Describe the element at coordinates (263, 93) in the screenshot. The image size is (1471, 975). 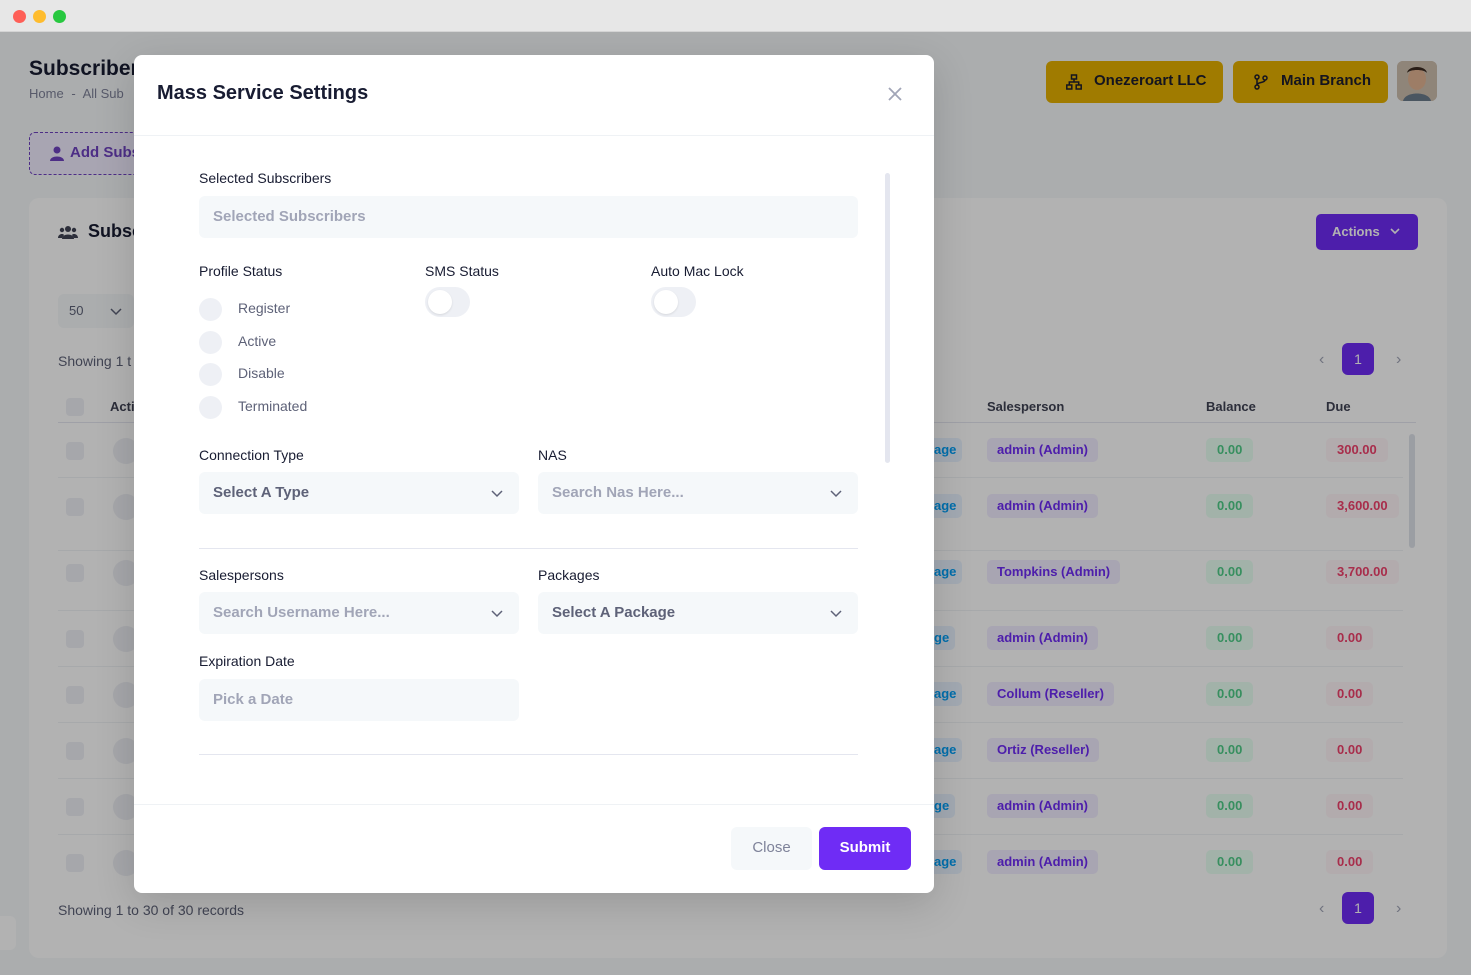
I see `modal-title: Mass Service Settings` at that location.